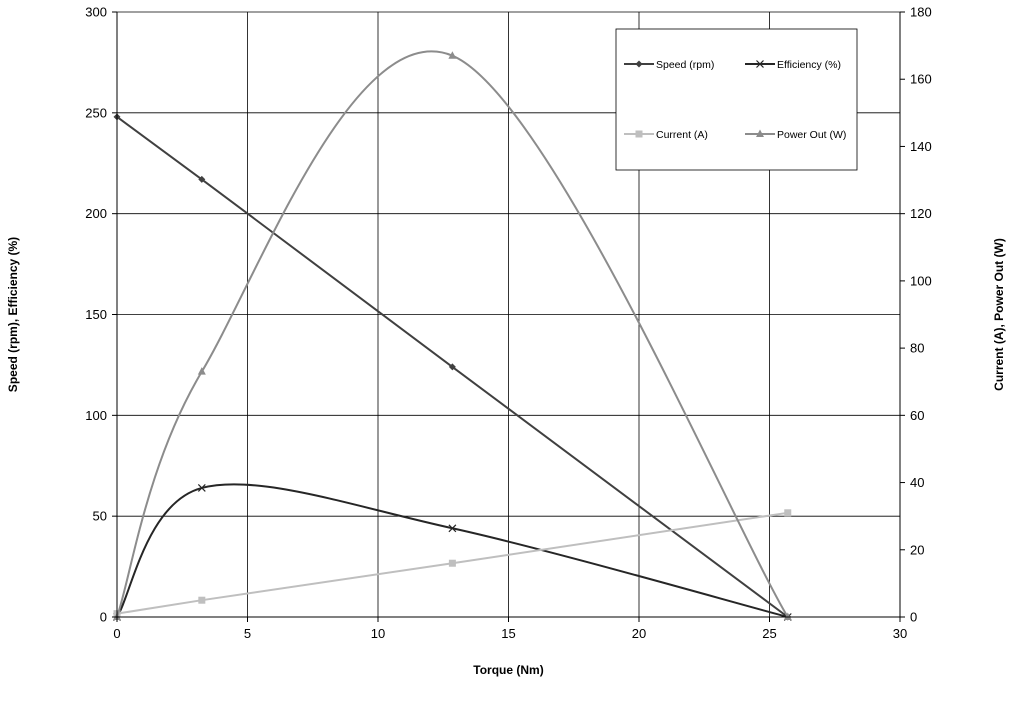  Describe the element at coordinates (921, 79) in the screenshot. I see `y-right-tick-label: 160` at that location.